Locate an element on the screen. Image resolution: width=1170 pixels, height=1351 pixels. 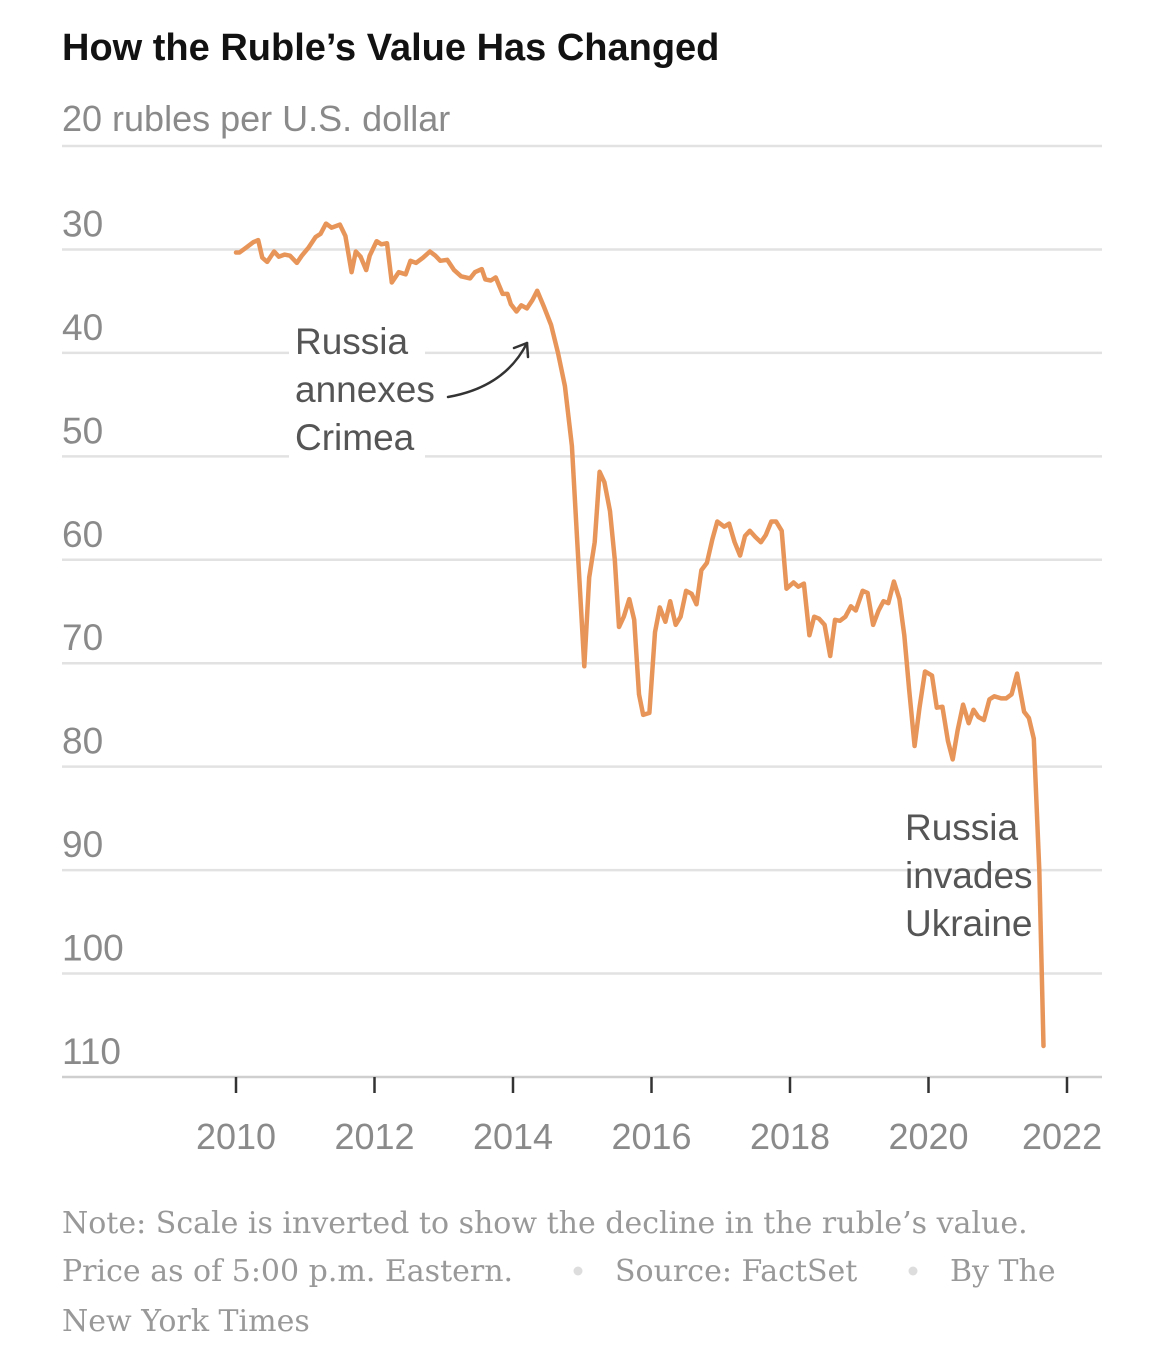
y-tick-label-60: 60 is located at coordinates (82, 534).